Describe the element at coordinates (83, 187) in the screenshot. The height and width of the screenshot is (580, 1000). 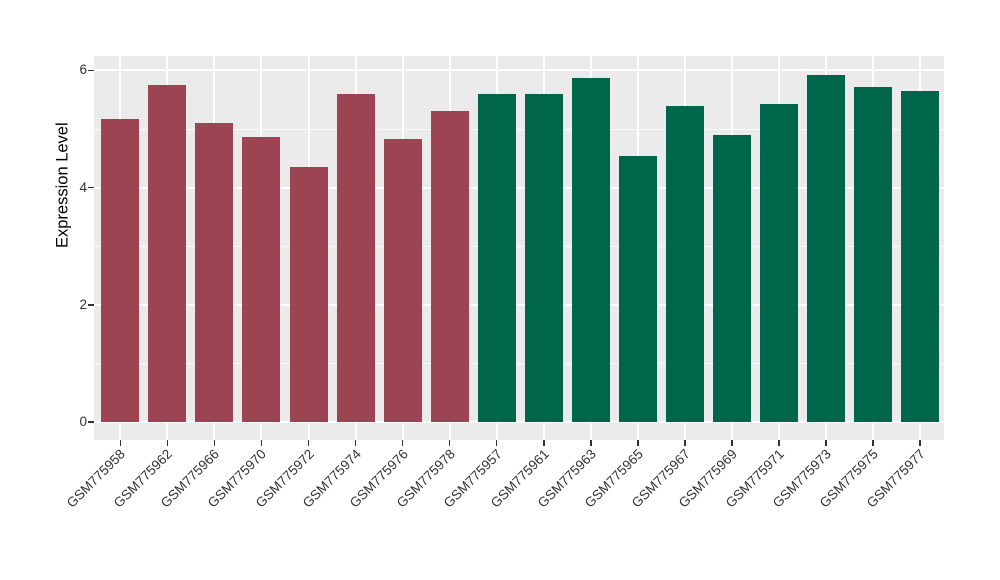
I see `y-tick-label: 4` at that location.